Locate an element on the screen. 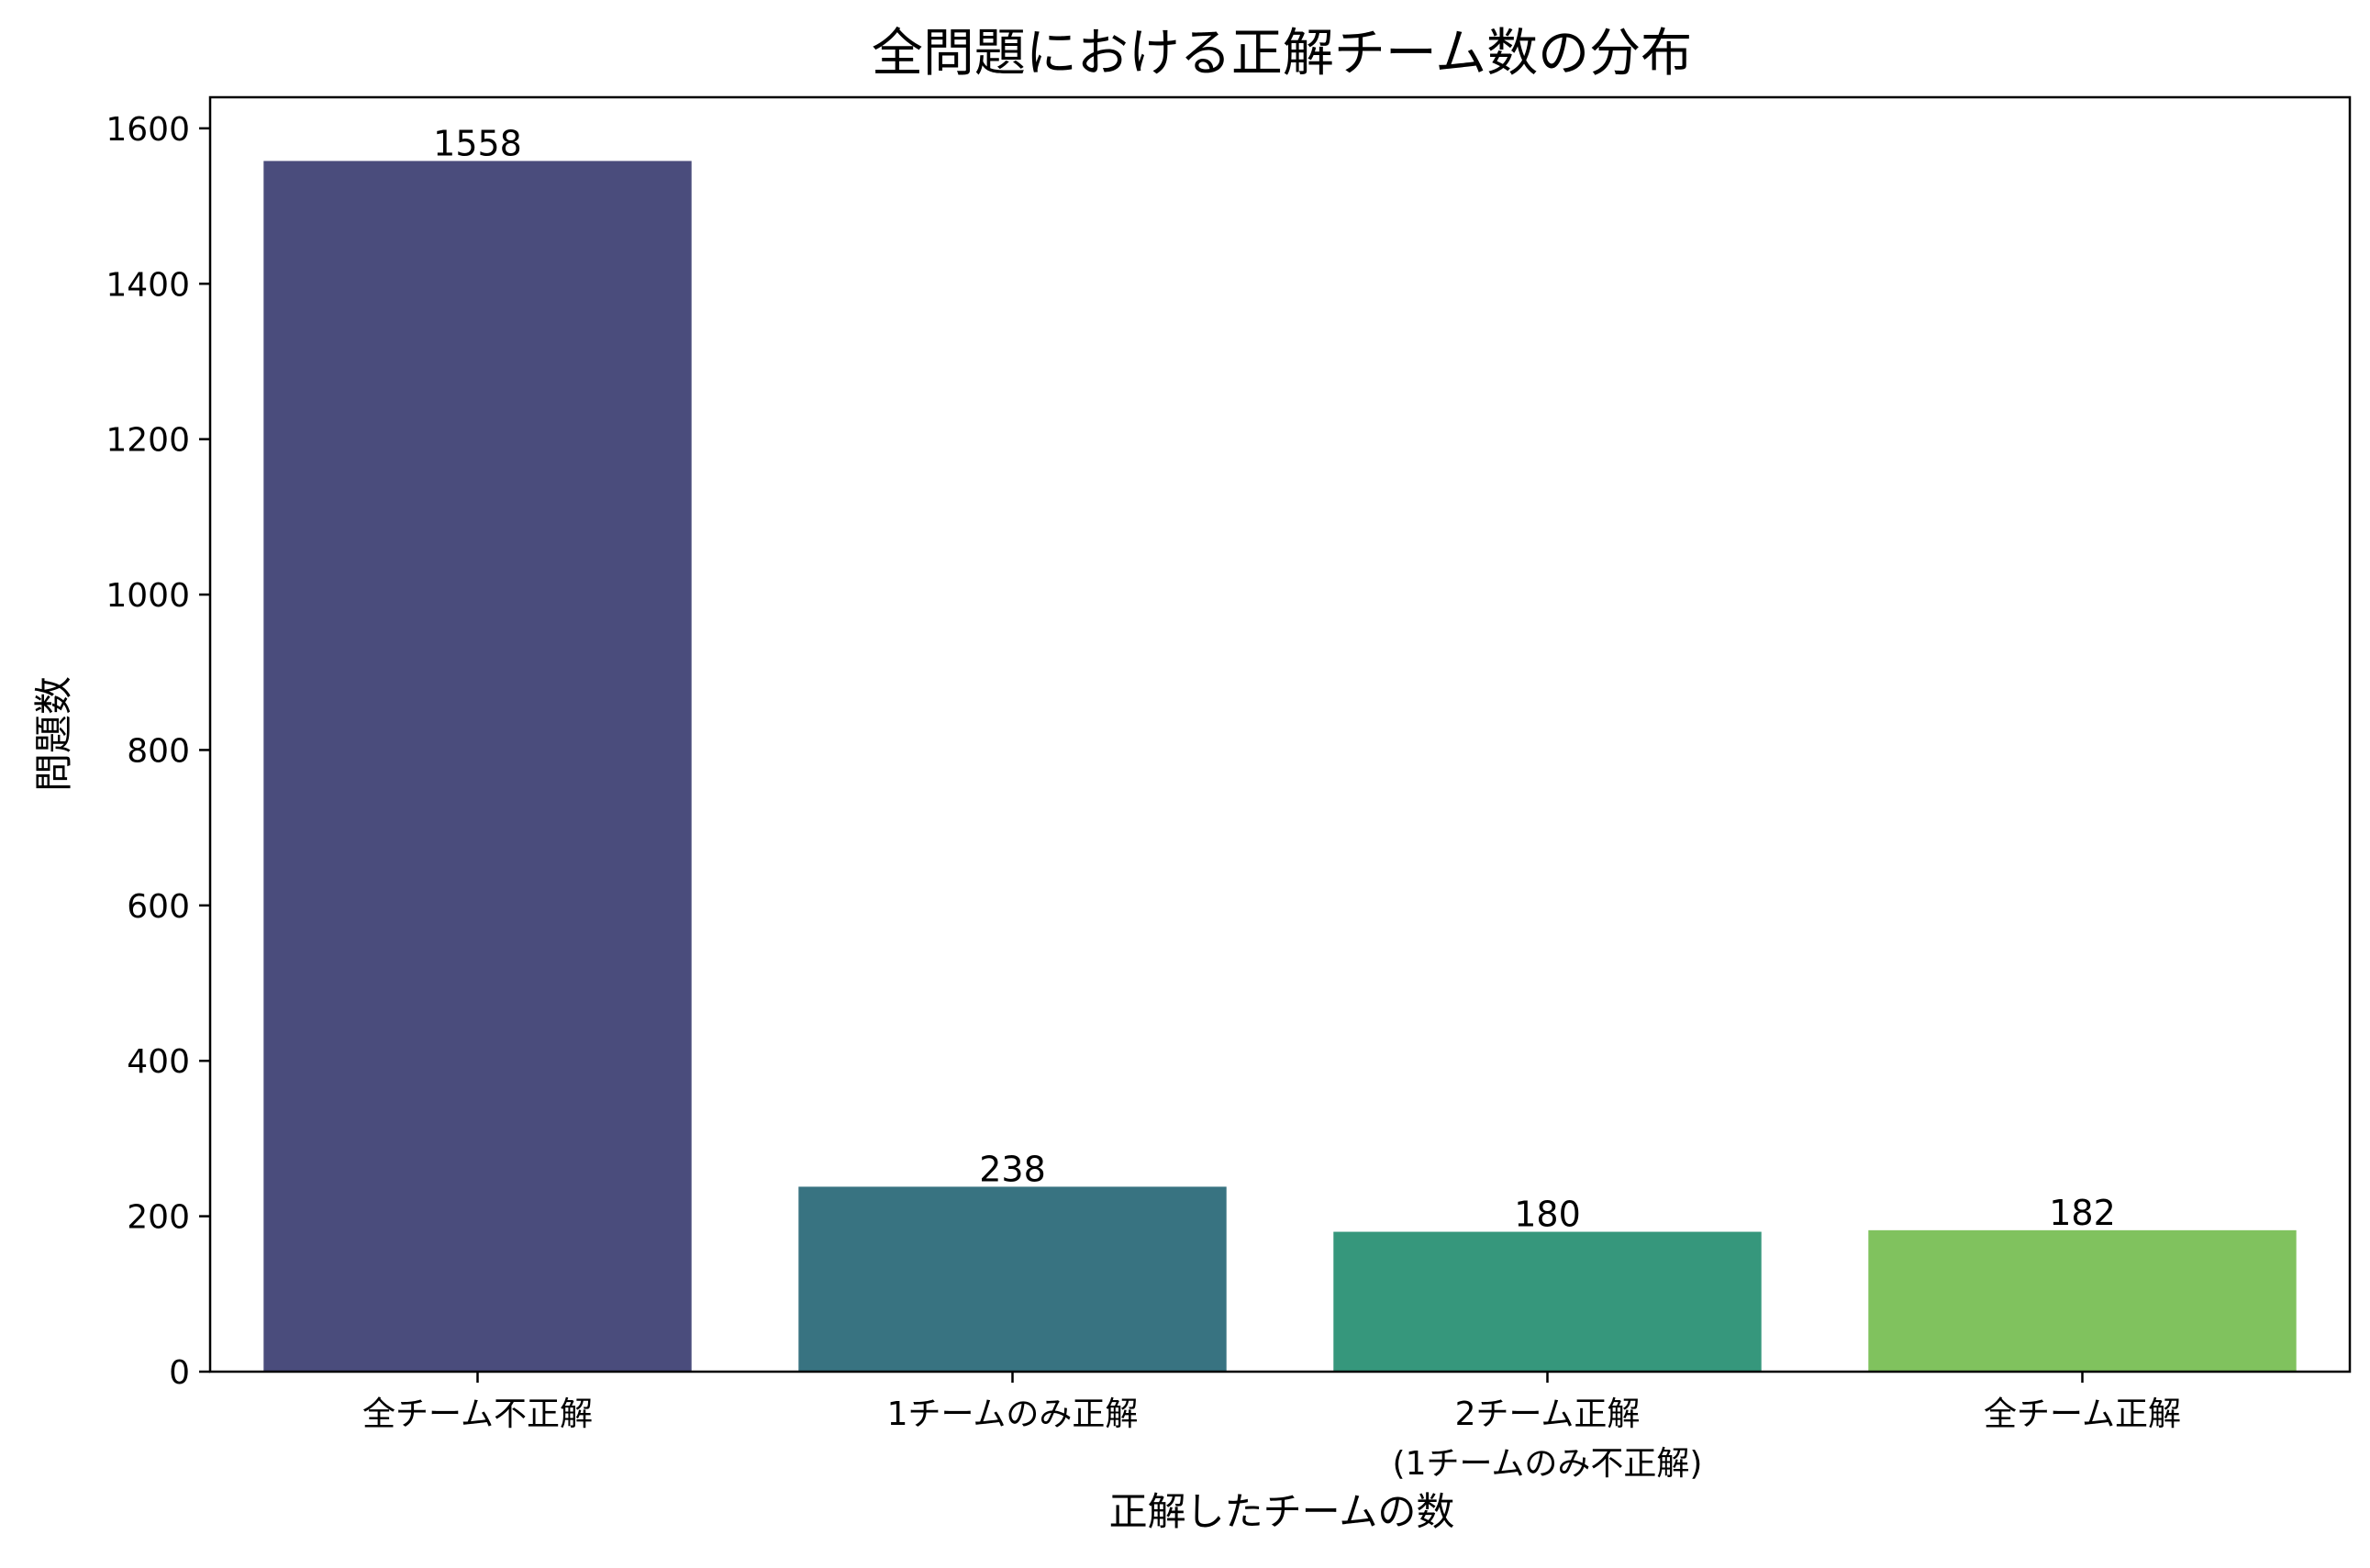  x-axis: 全チーム不正解 1チームのみ正解 2チーム正解 (1チームのみ不正解) 全チーム正解 is located at coordinates (1271, 1428).